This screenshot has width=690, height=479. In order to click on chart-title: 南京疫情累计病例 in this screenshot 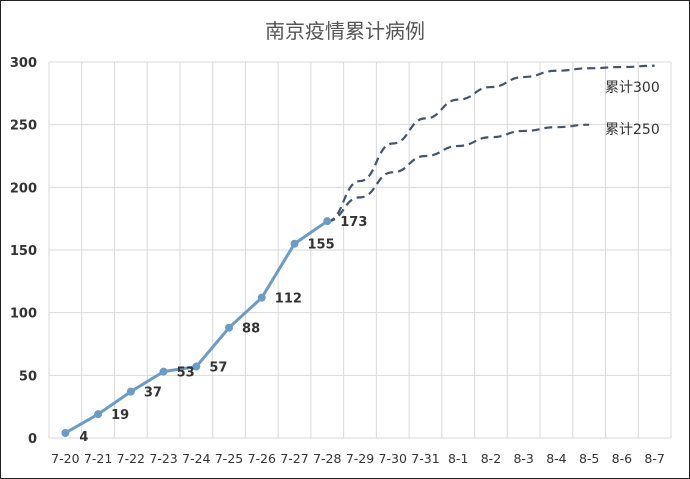, I will do `click(345, 31)`.